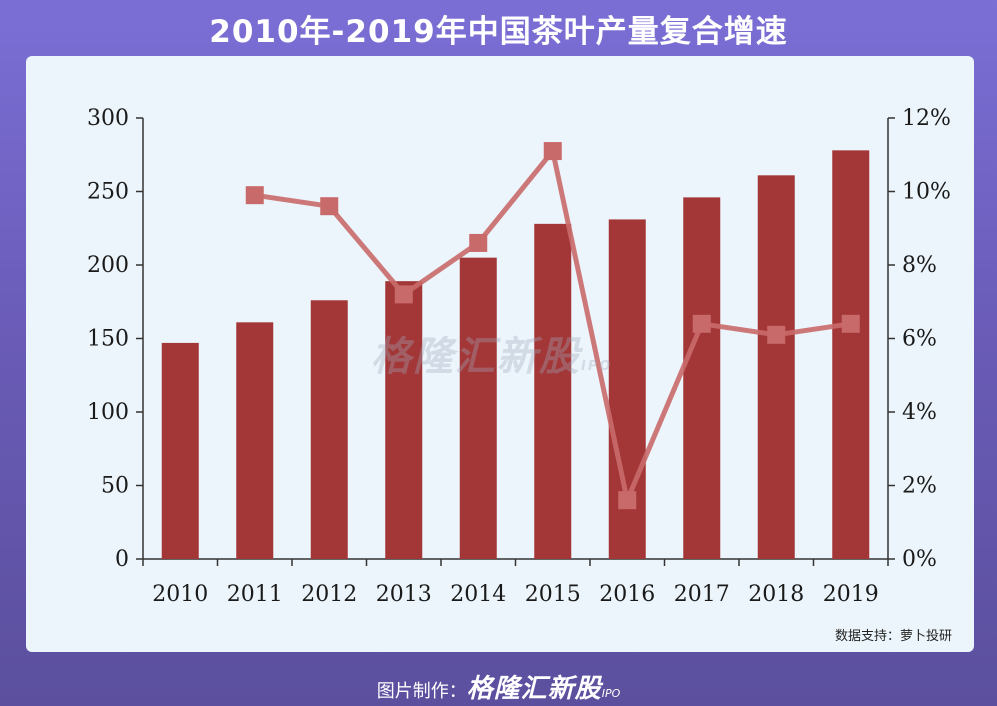  What do you see at coordinates (108, 118) in the screenshot?
I see `left-tick-label: 300` at bounding box center [108, 118].